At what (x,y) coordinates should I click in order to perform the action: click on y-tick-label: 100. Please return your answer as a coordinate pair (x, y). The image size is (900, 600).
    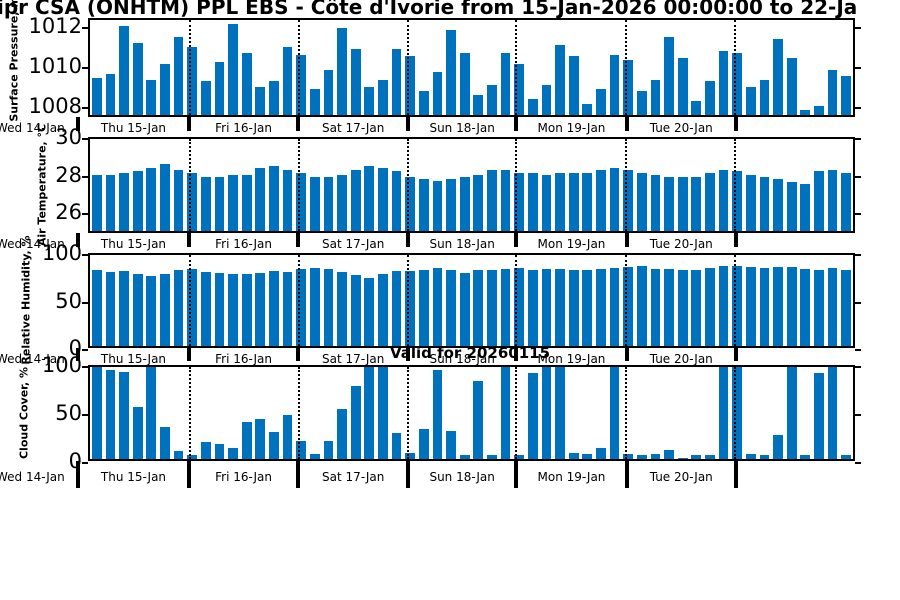
    Looking at the image, I should click on (61, 253).